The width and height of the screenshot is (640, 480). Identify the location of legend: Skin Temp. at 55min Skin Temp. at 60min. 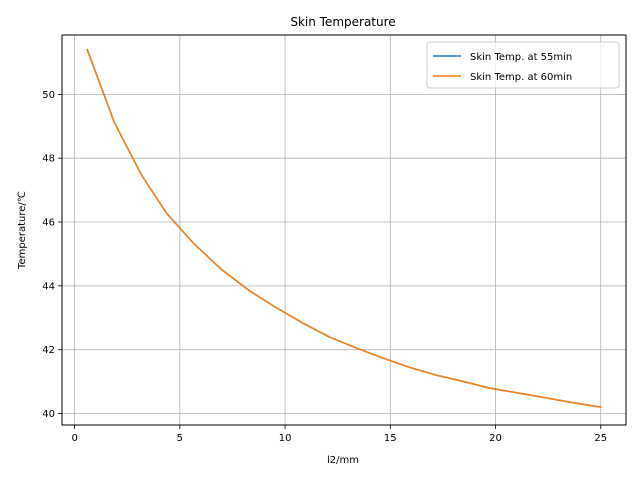
(523, 65).